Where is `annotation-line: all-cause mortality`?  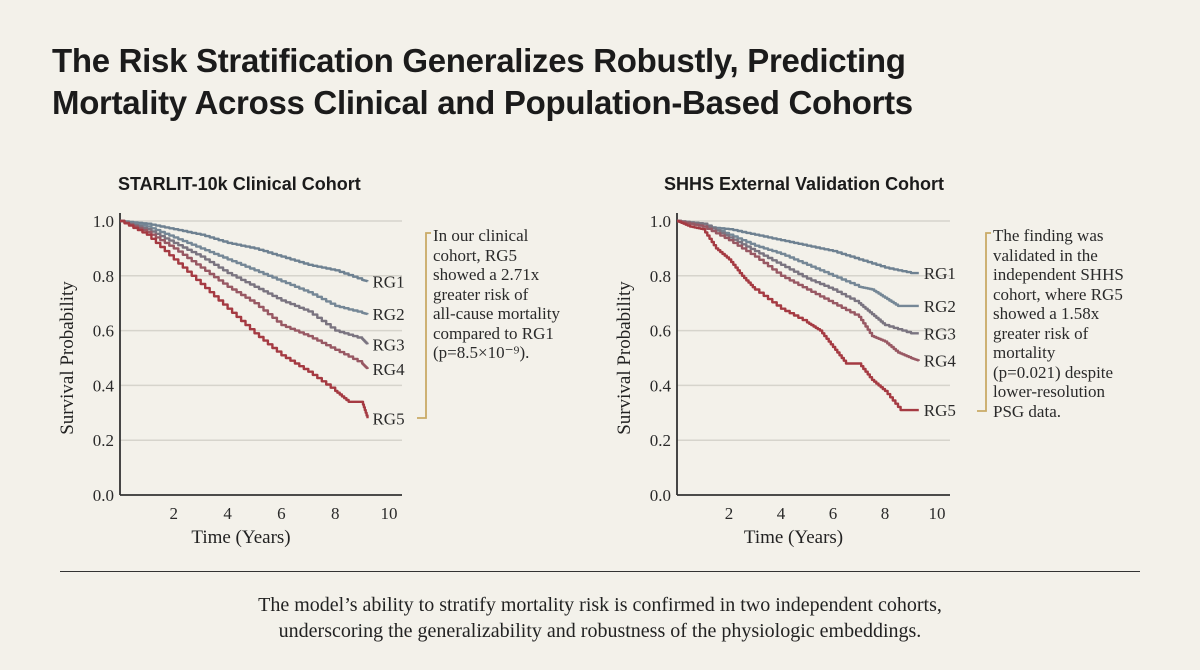
annotation-line: all-cause mortality is located at coordinates (496, 313).